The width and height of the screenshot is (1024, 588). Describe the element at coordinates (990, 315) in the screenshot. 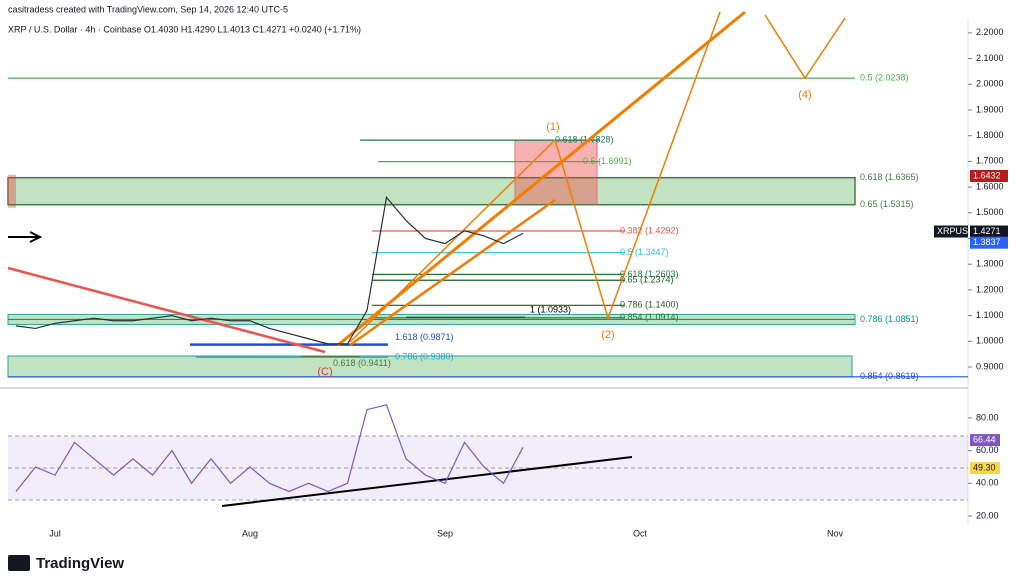

I see `y-tick-label: 1.1000` at that location.